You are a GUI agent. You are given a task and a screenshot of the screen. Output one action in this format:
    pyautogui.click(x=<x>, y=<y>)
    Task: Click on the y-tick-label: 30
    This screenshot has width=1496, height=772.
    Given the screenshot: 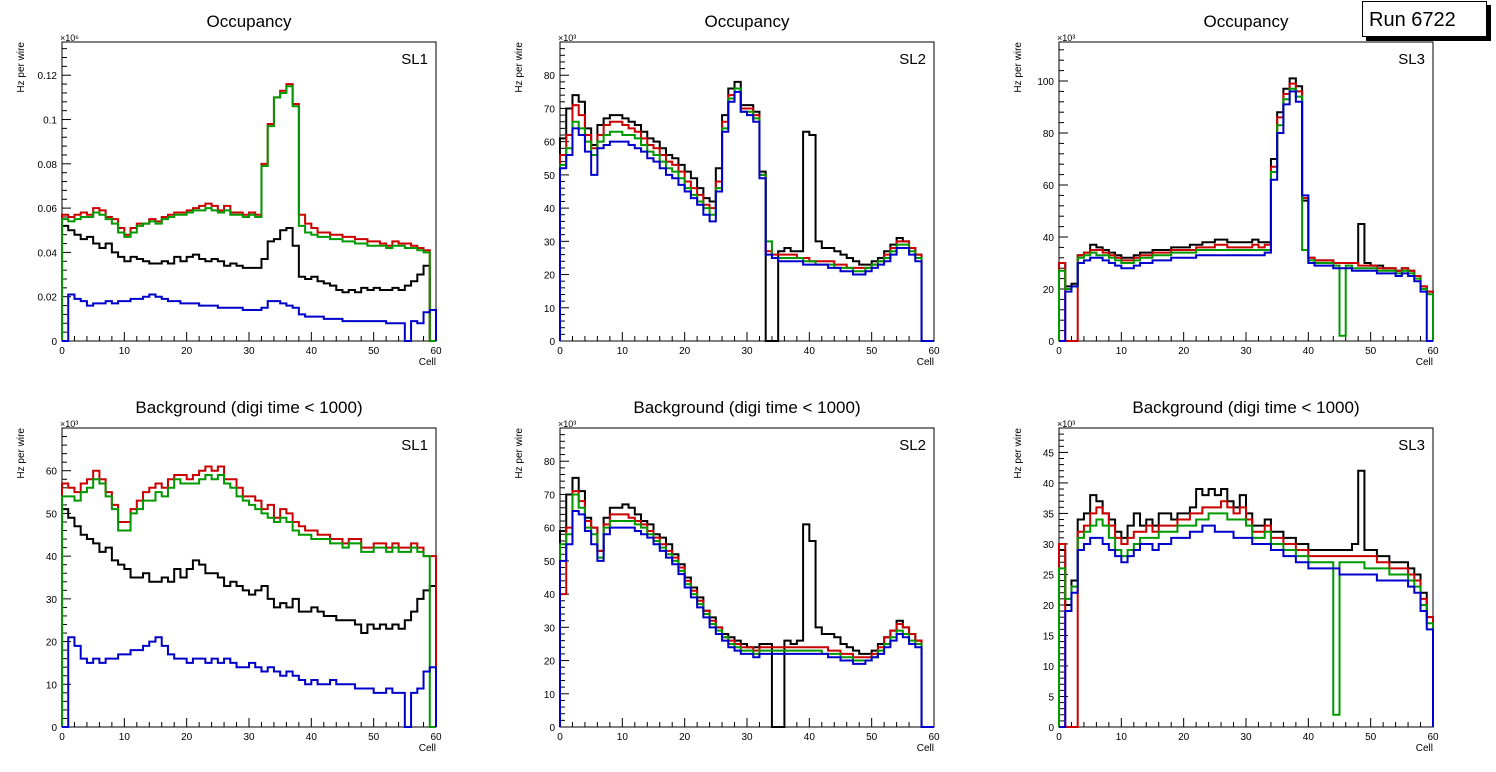 What is the action you would take?
    pyautogui.click(x=1049, y=545)
    